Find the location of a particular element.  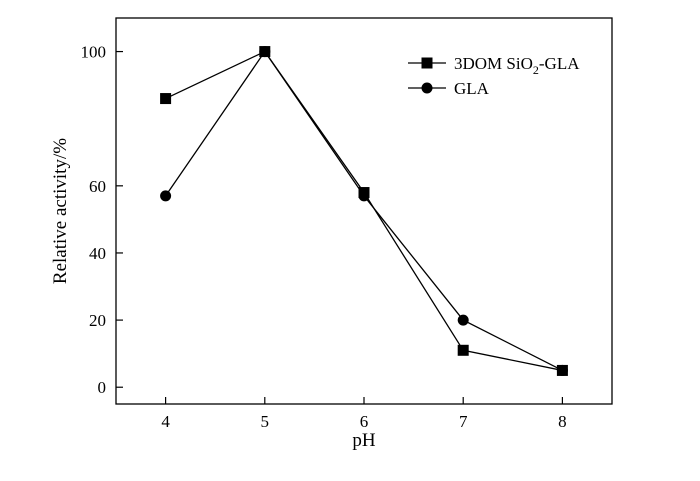

legend: 3DOM SiO2-GLA GLA is located at coordinates (494, 76).